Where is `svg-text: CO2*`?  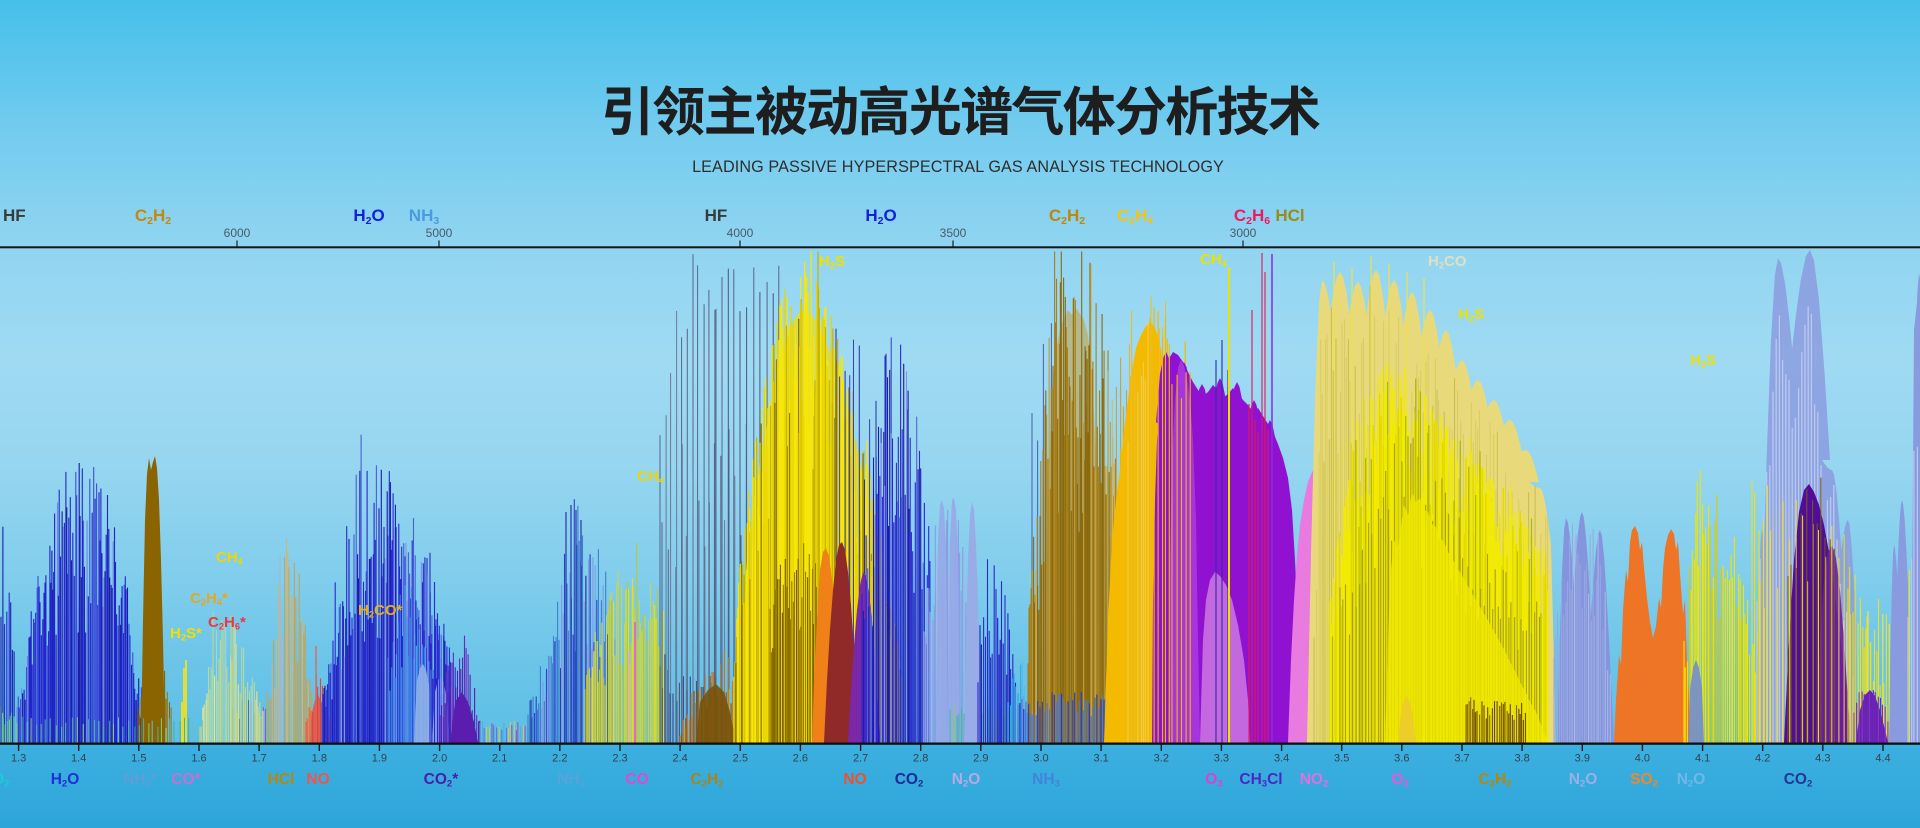 svg-text: CO2* is located at coordinates (442, 780).